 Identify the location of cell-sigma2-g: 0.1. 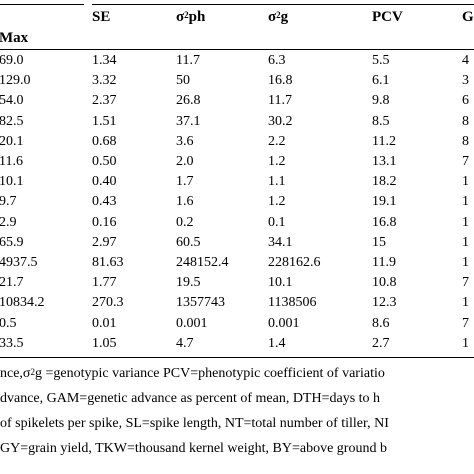
(277, 222).